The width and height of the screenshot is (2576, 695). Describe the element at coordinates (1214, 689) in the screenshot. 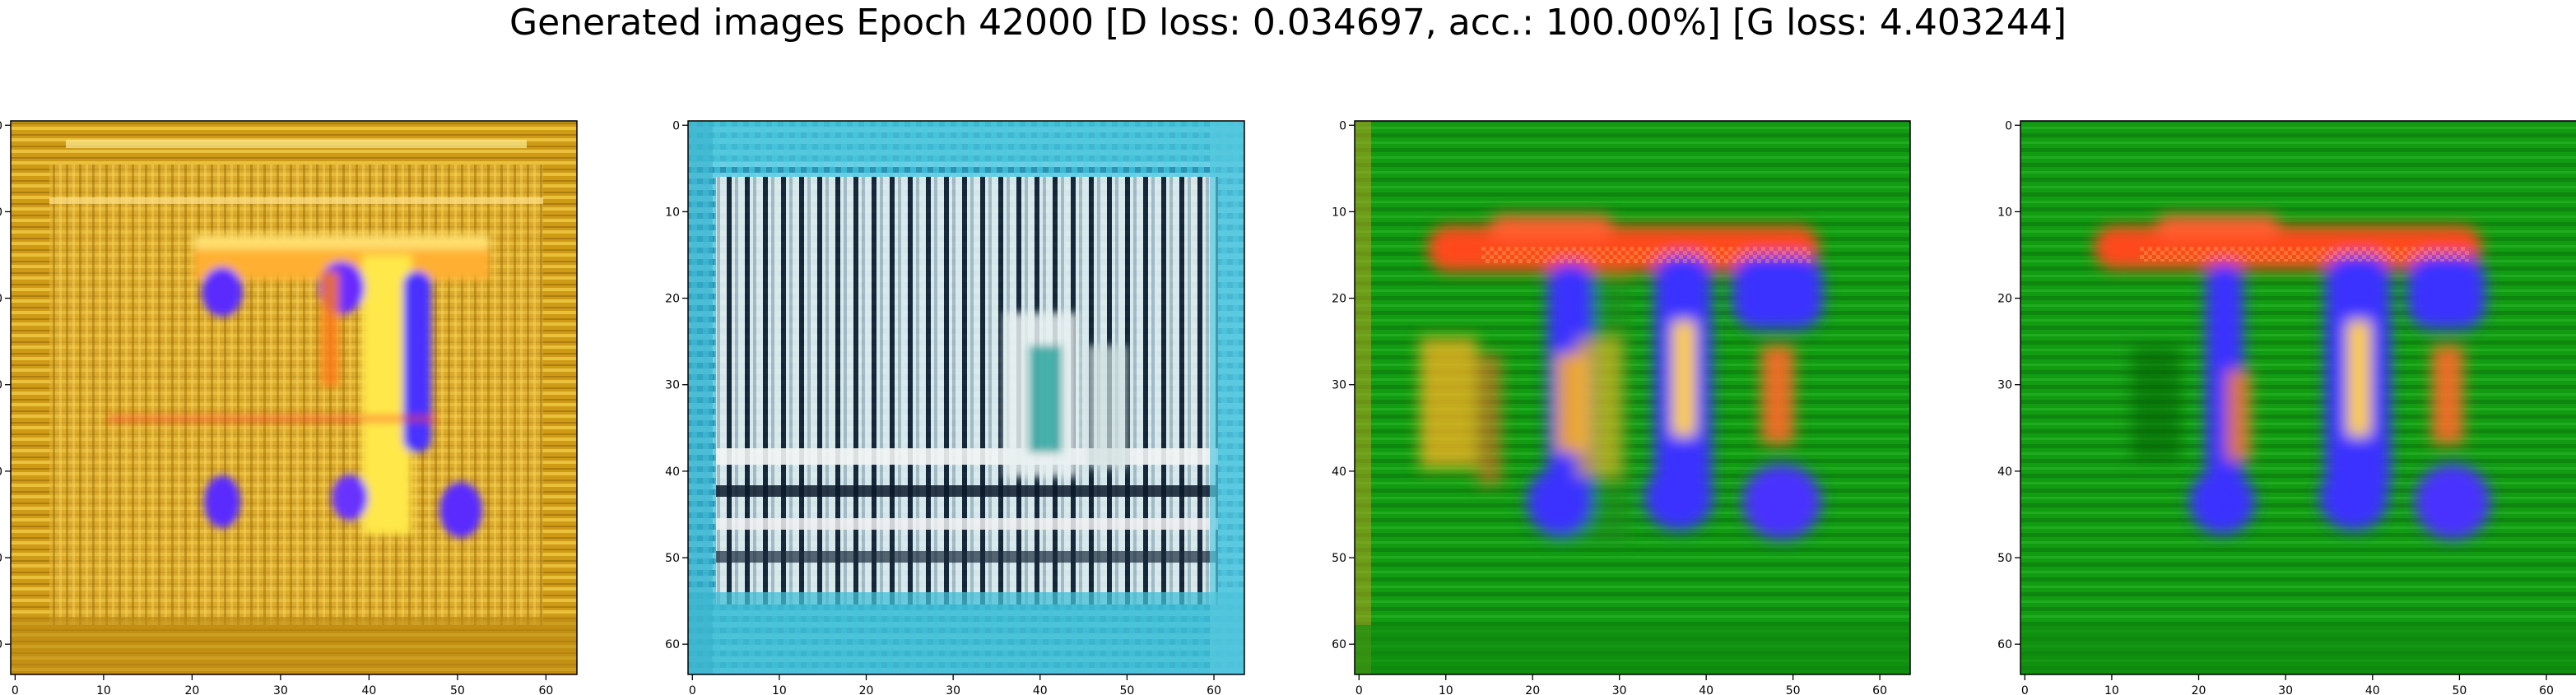

I see `panel-2-xtick-label: 60` at that location.